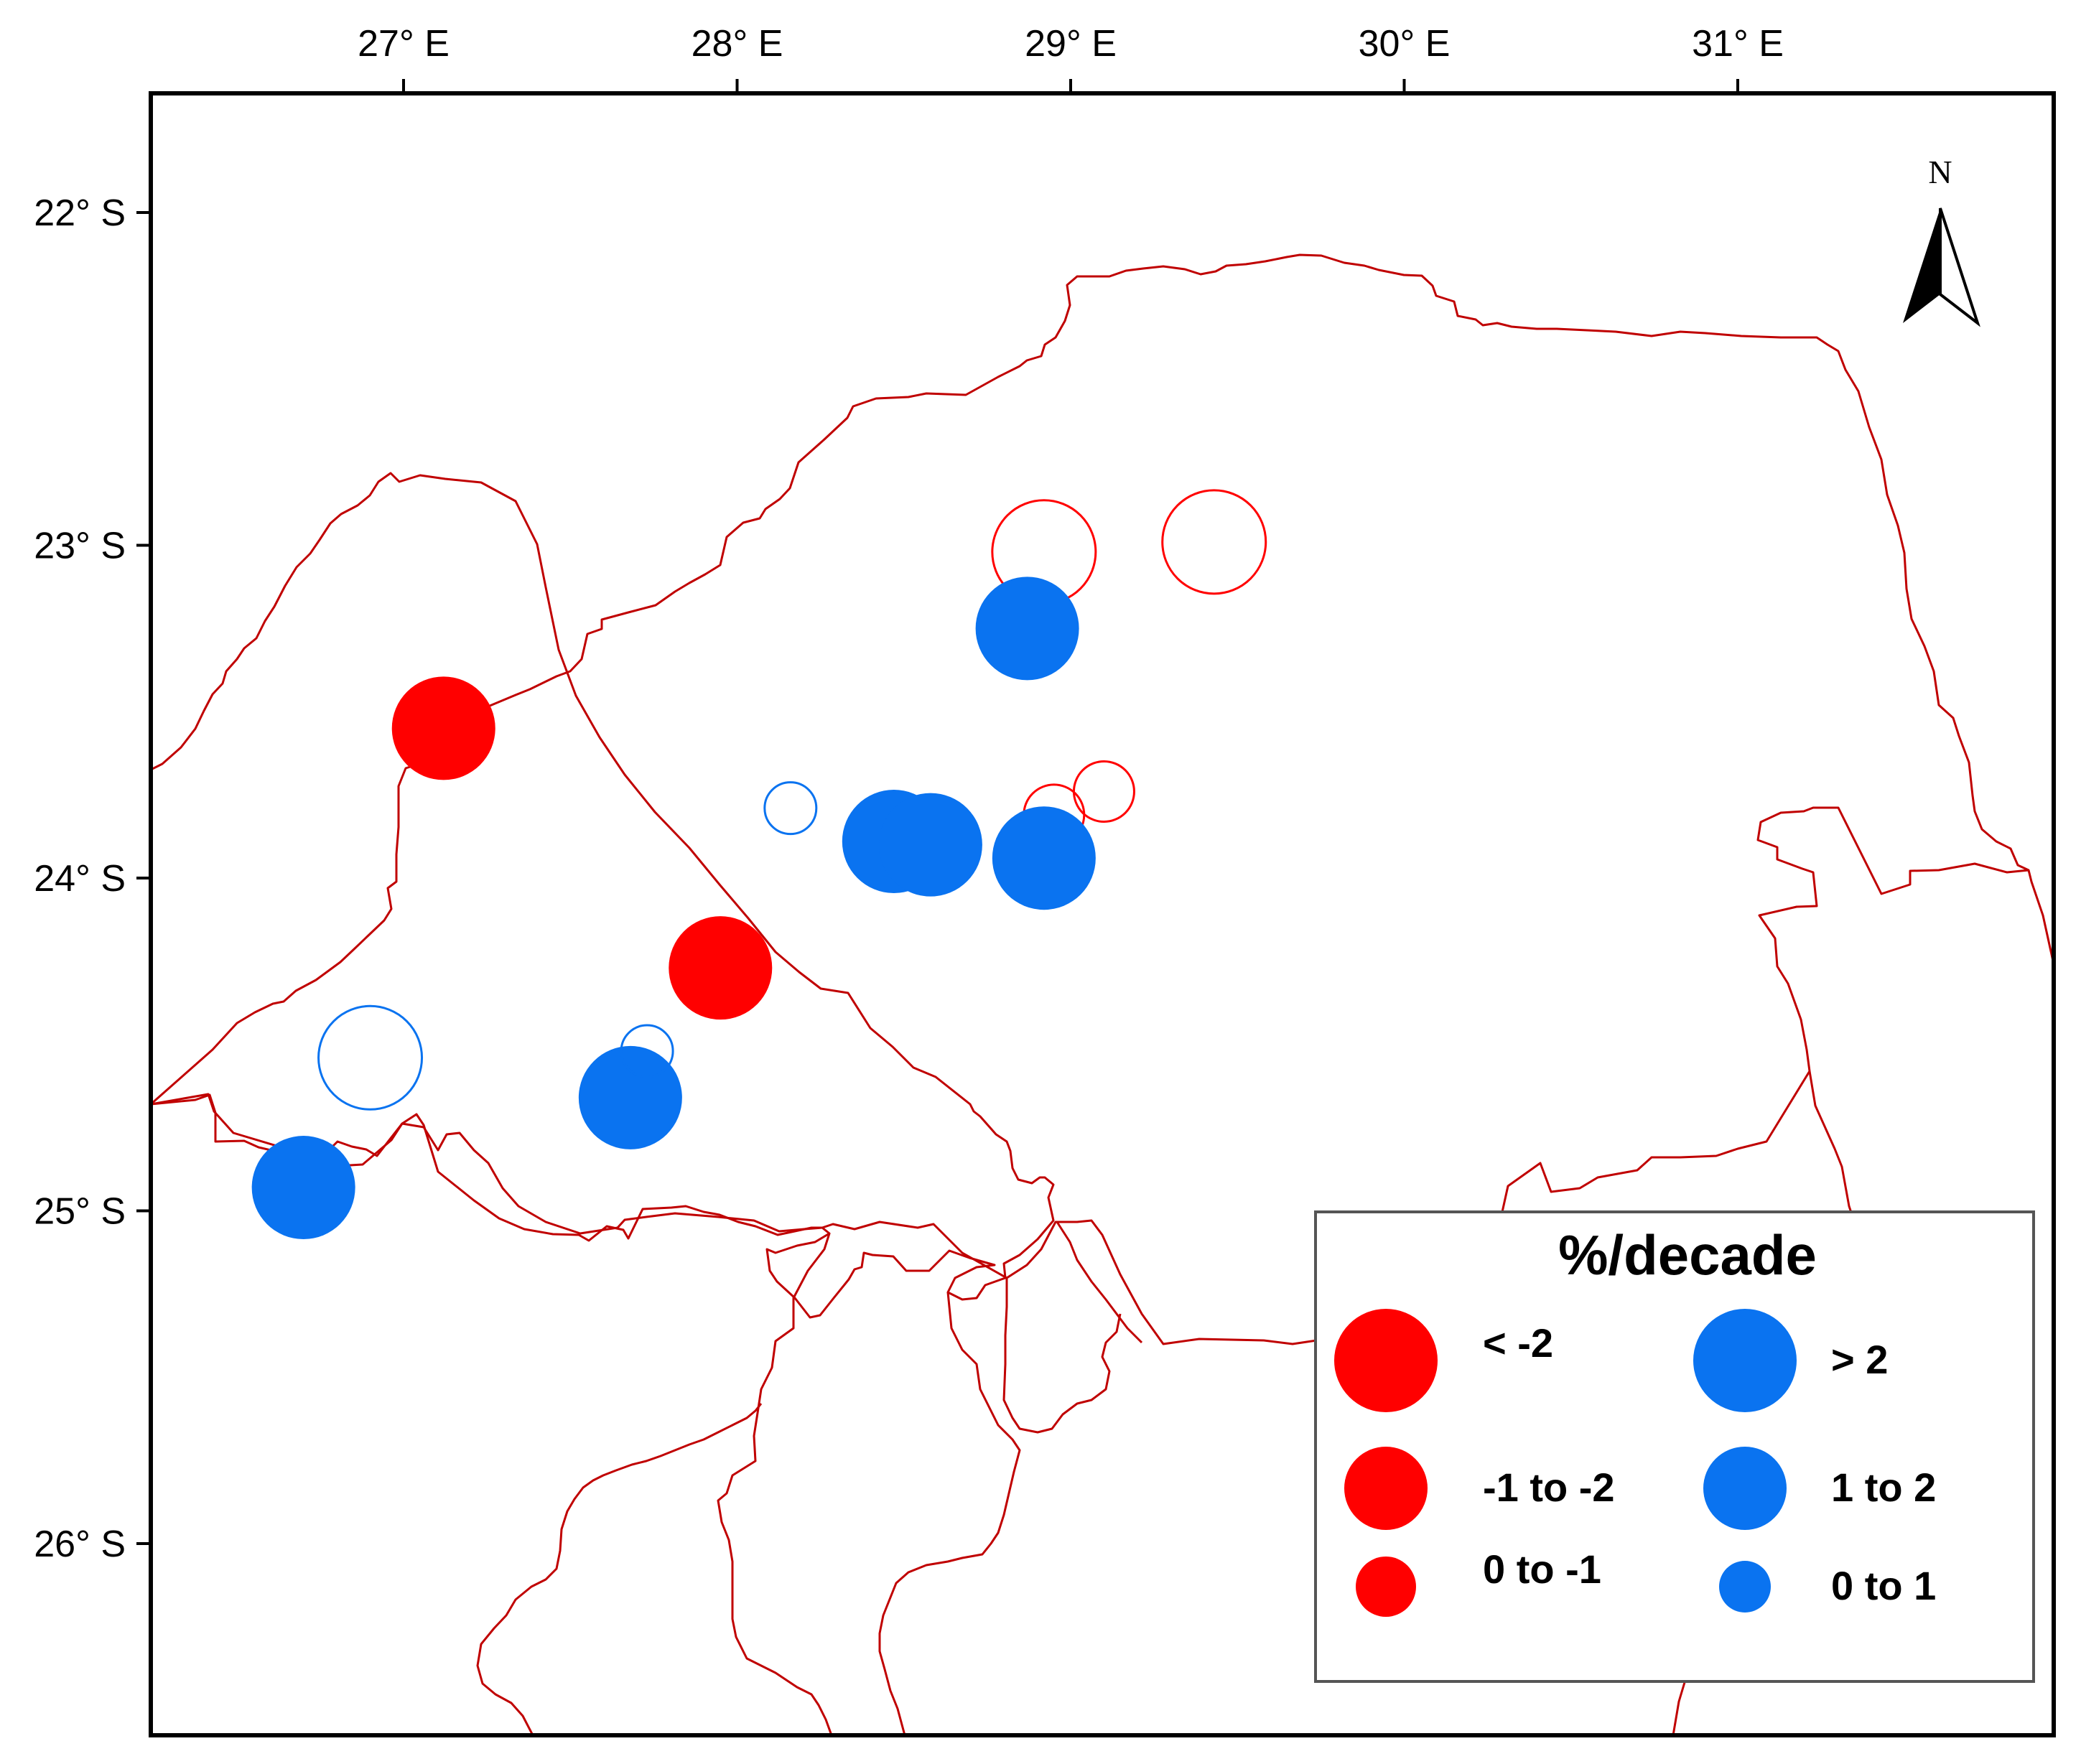 This screenshot has width=2081, height=1764. What do you see at coordinates (1474, 1463) in the screenshot?
I see `legend-negative-column: < -2 -1 to -2 0 to -1` at bounding box center [1474, 1463].